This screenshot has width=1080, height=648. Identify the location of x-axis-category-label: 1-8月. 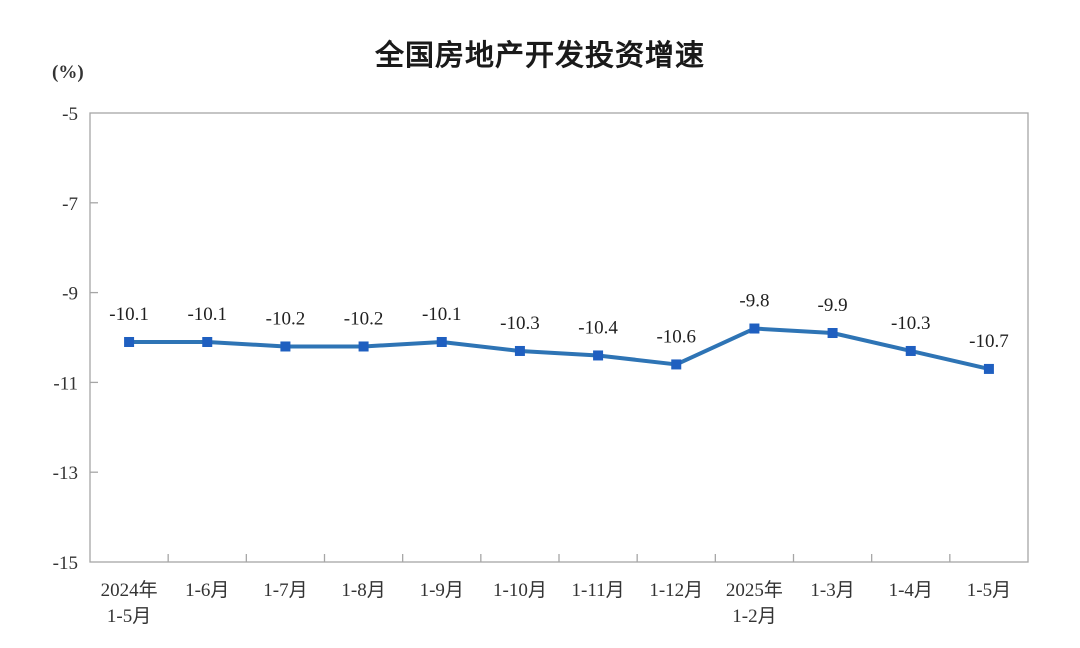
(363, 590).